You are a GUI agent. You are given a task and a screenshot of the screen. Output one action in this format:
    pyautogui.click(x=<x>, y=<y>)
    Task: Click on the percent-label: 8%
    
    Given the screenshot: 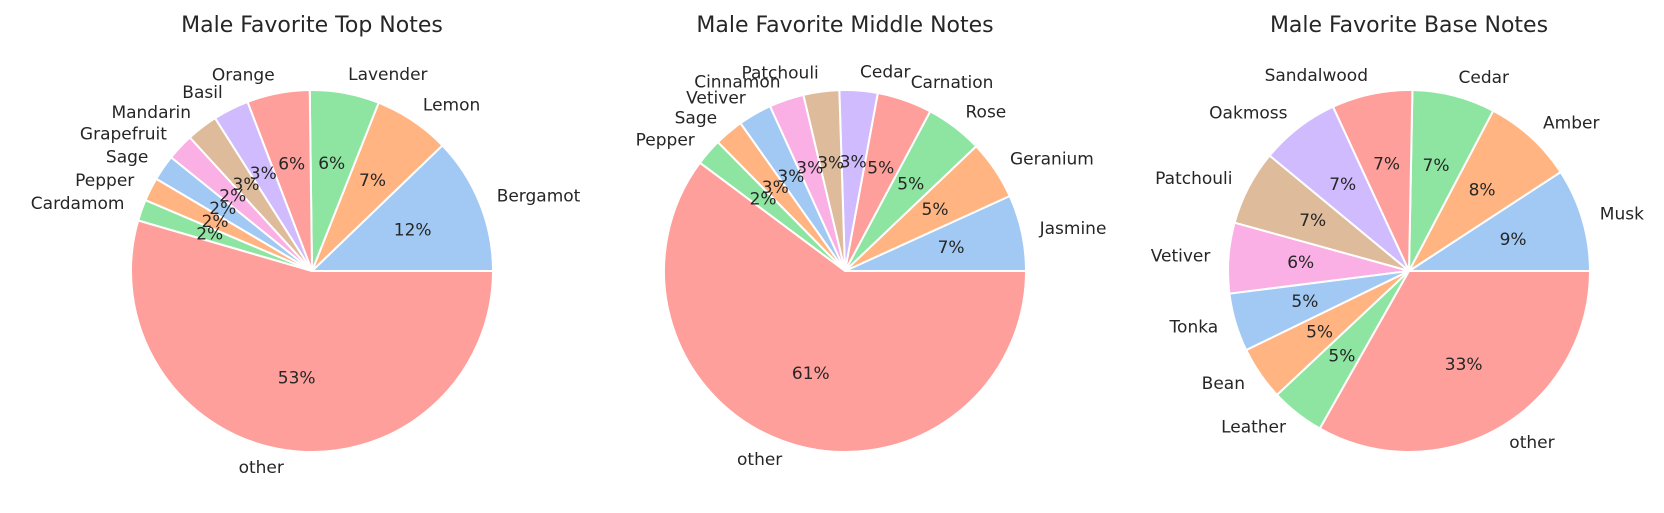 What is the action you would take?
    pyautogui.click(x=1482, y=191)
    